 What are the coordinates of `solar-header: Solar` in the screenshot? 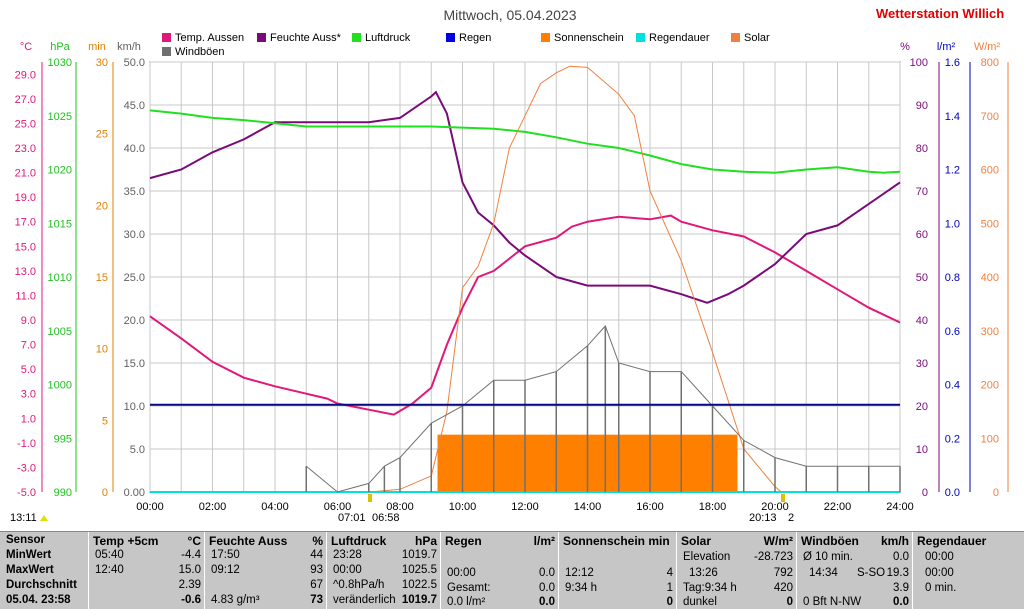 It's located at (696, 541).